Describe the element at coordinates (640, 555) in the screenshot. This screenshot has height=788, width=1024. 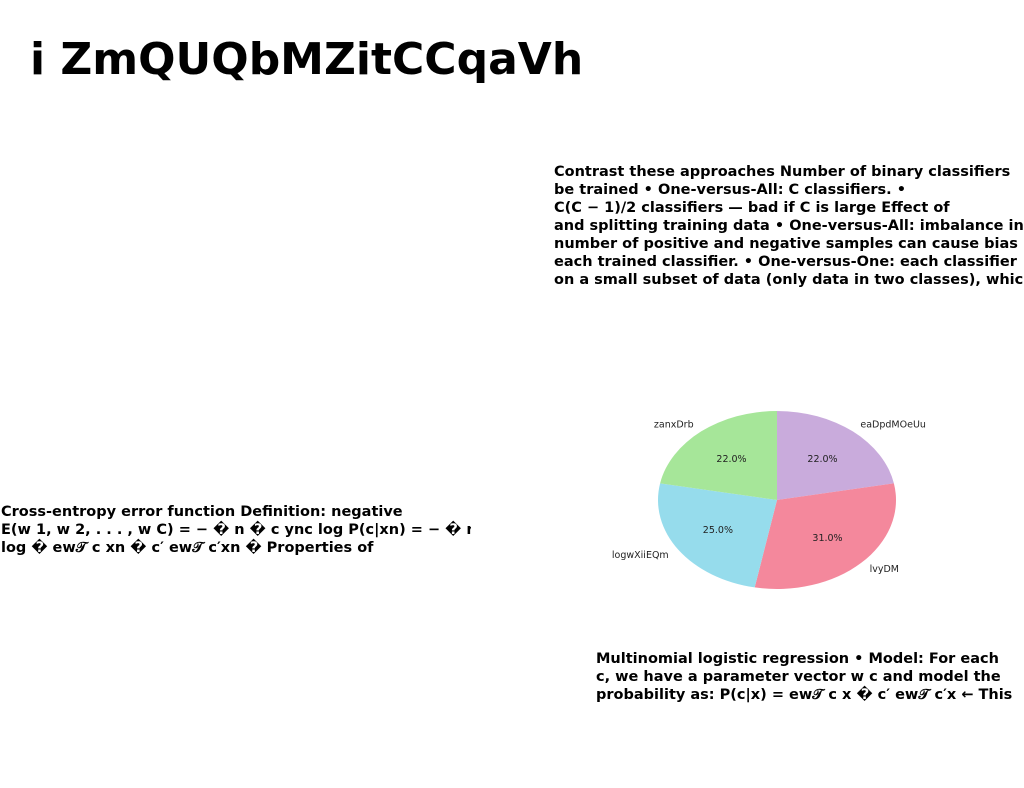
I see `pie-category-label: logwXiiEQm` at that location.